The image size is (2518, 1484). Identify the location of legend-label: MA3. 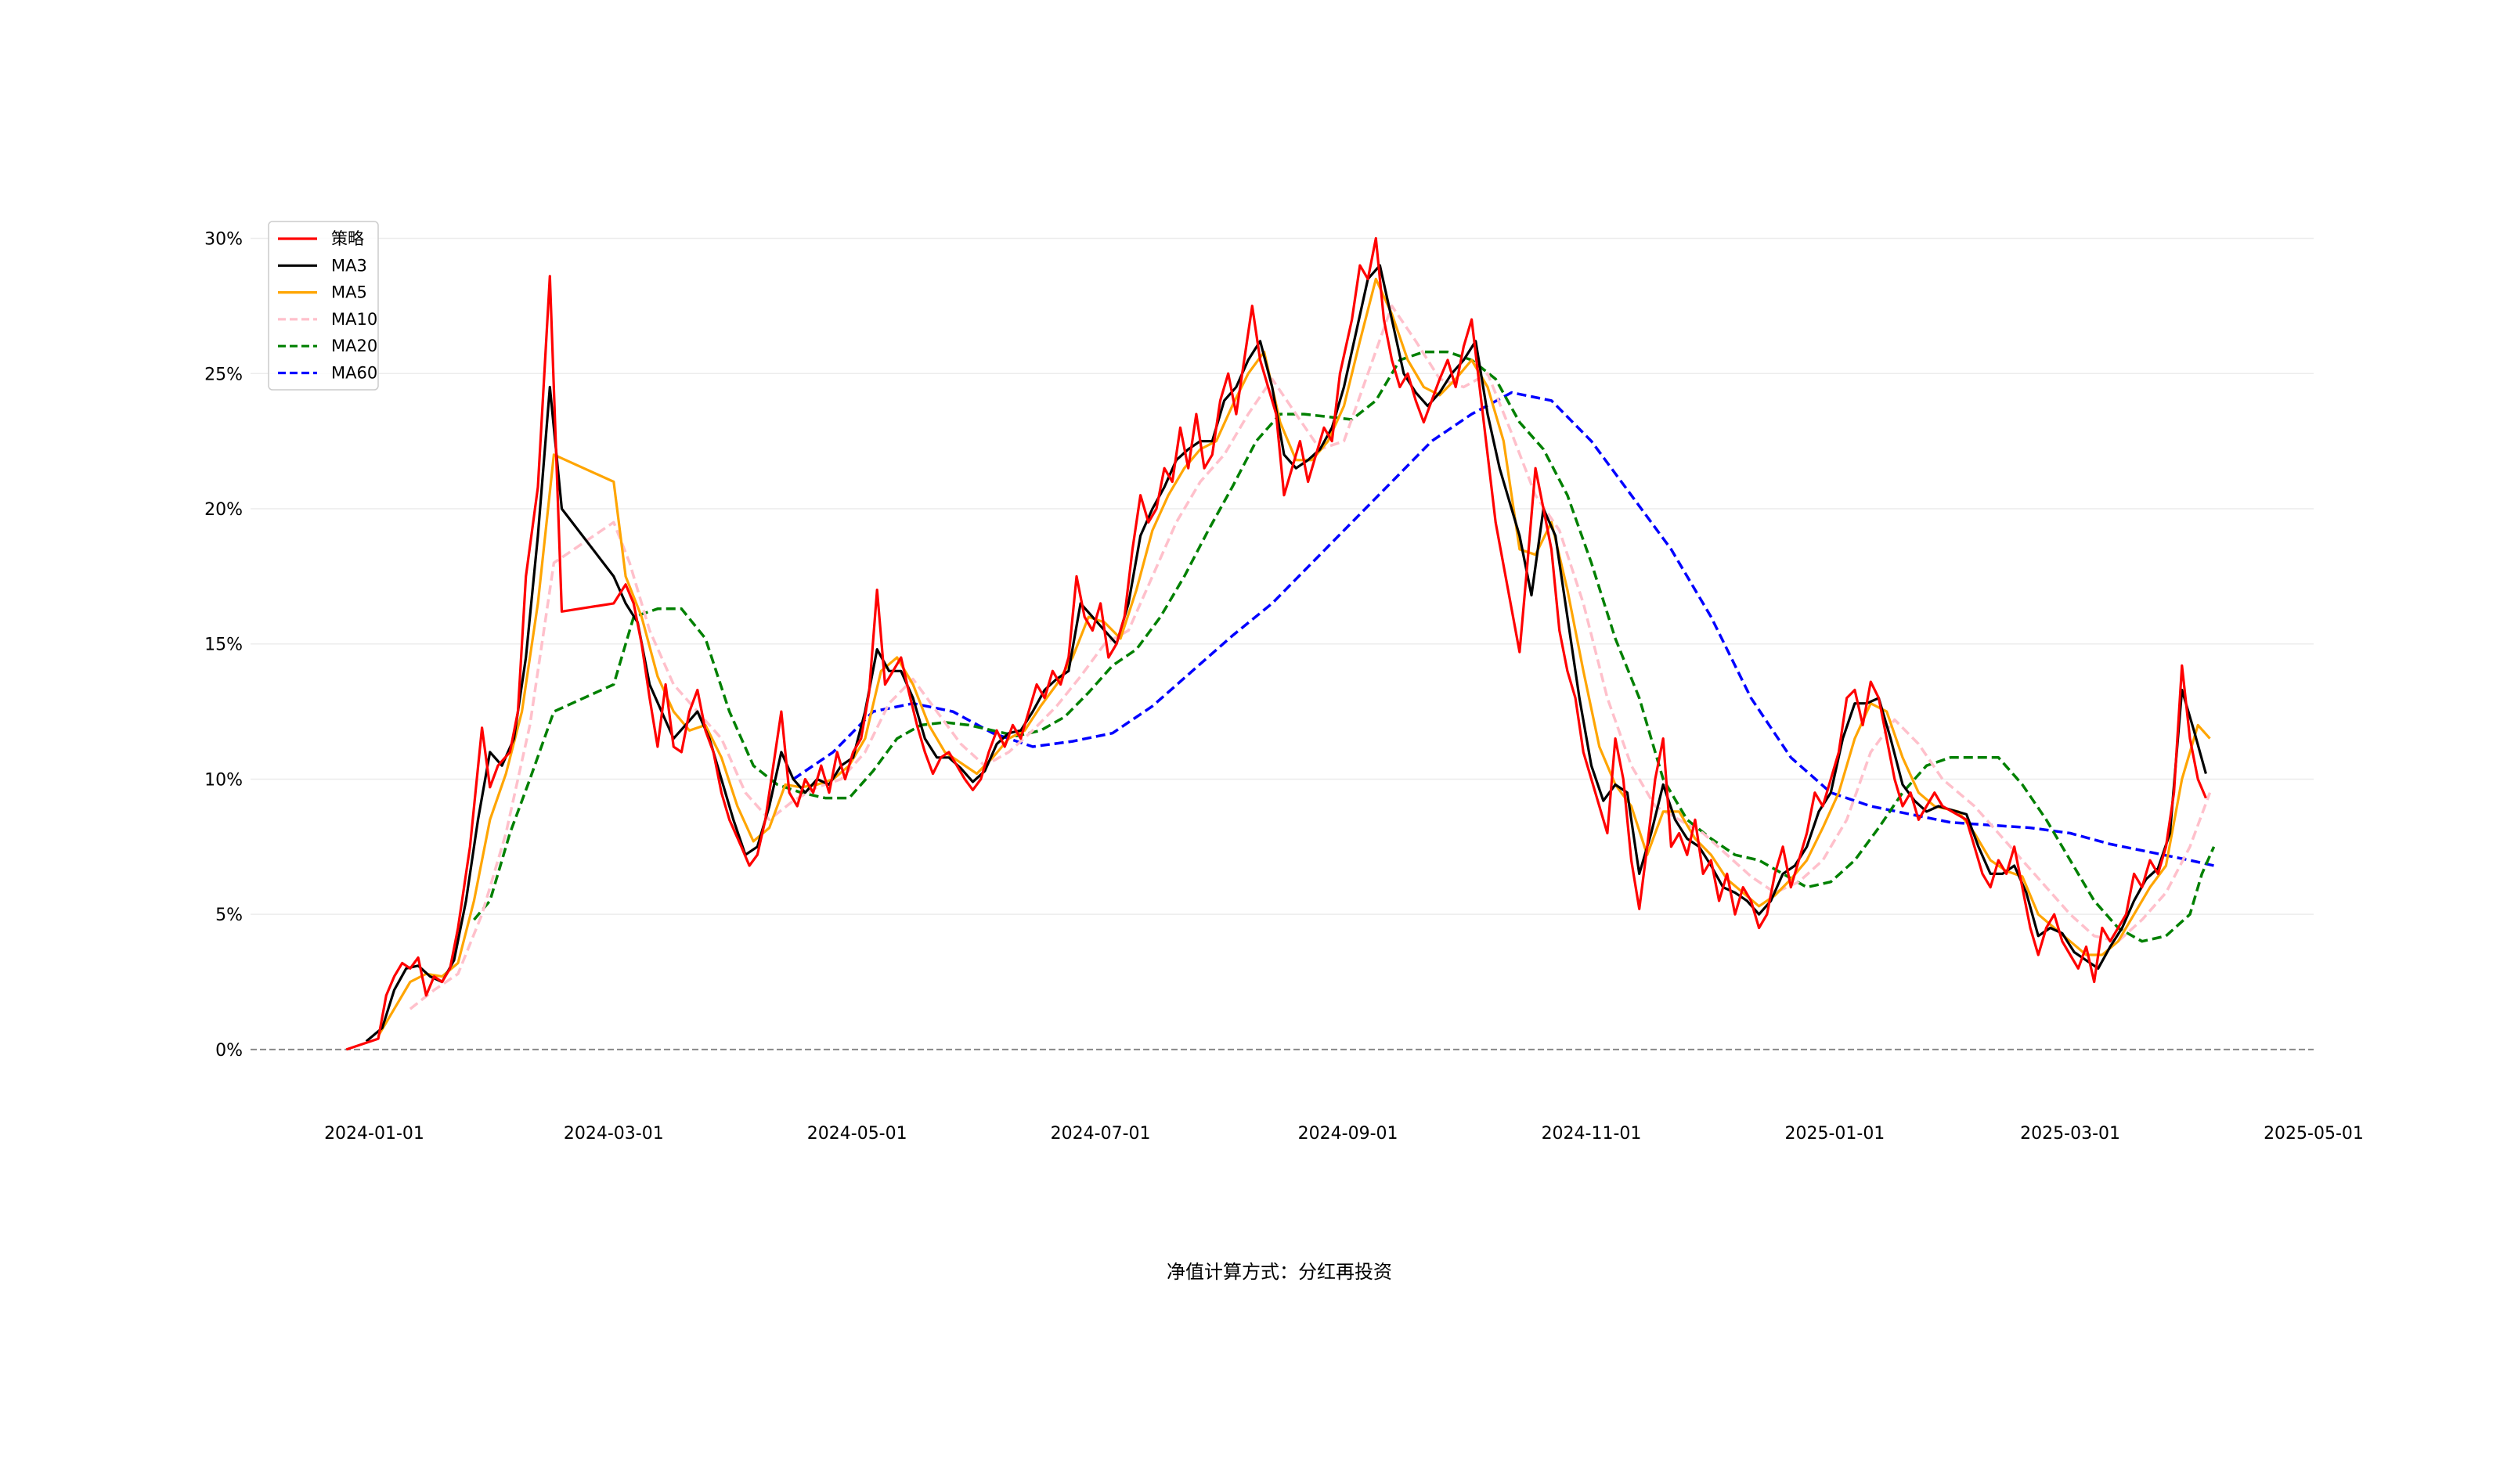
(349, 265).